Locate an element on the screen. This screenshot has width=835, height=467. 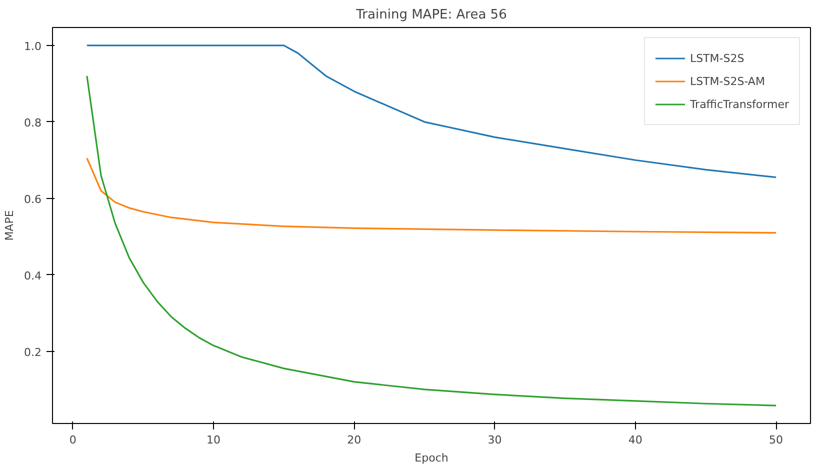
x-axis-title: Epoch is located at coordinates (431, 458).